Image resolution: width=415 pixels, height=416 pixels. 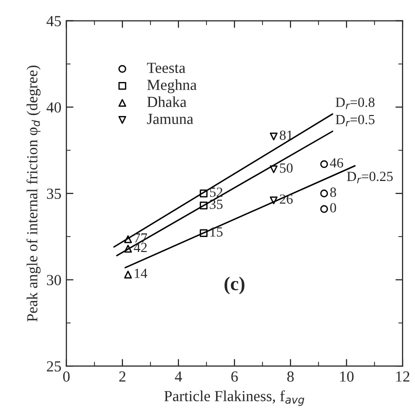 What do you see at coordinates (216, 232) in the screenshot?
I see `annotation: 15` at bounding box center [216, 232].